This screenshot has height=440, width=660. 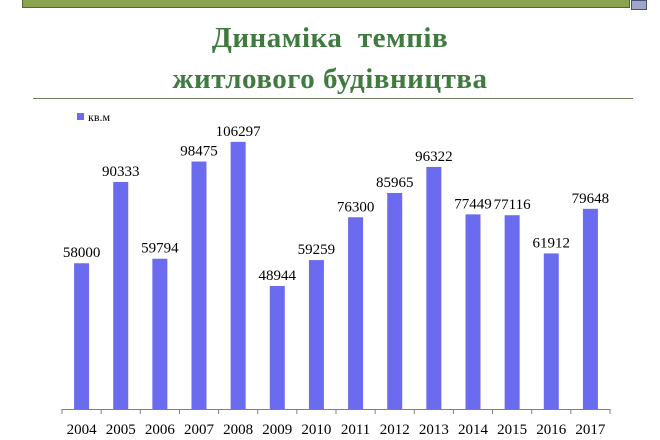 What do you see at coordinates (355, 430) in the screenshot?
I see `x-tick-label: 2011` at bounding box center [355, 430].